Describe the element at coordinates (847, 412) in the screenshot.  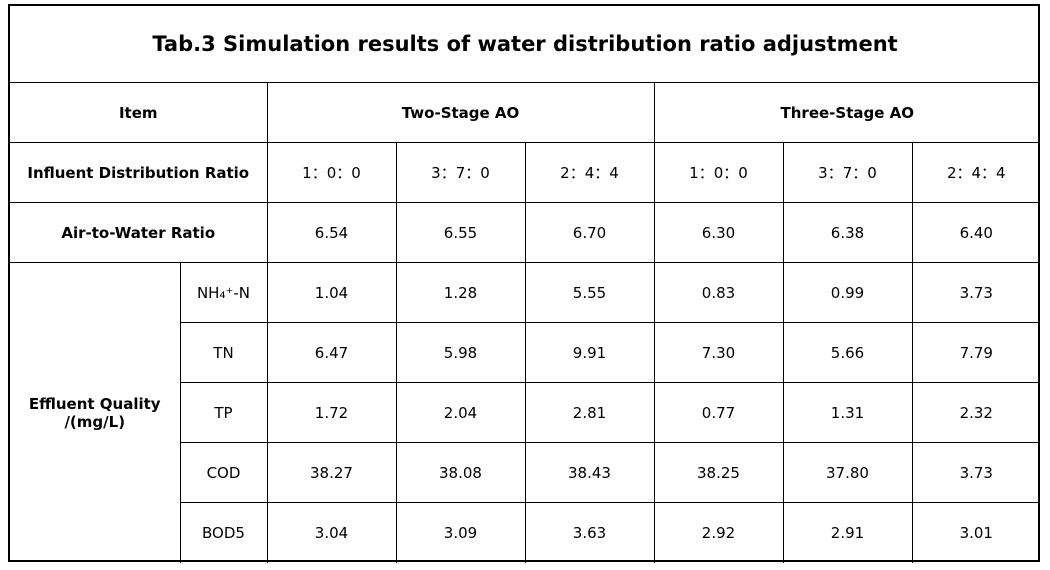
I see `value-cell: 1.31` at that location.